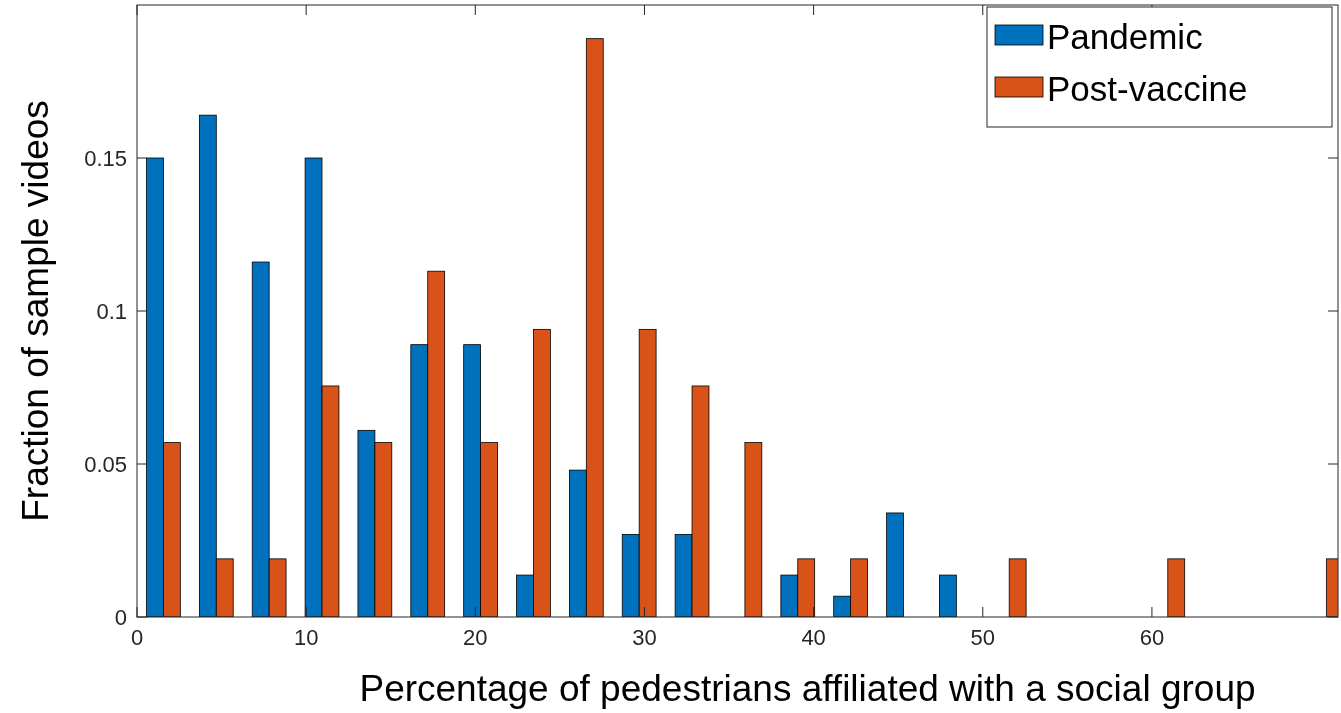 The height and width of the screenshot is (713, 1341). What do you see at coordinates (111, 311) in the screenshot?
I see `y-tick-label: 0.1` at bounding box center [111, 311].